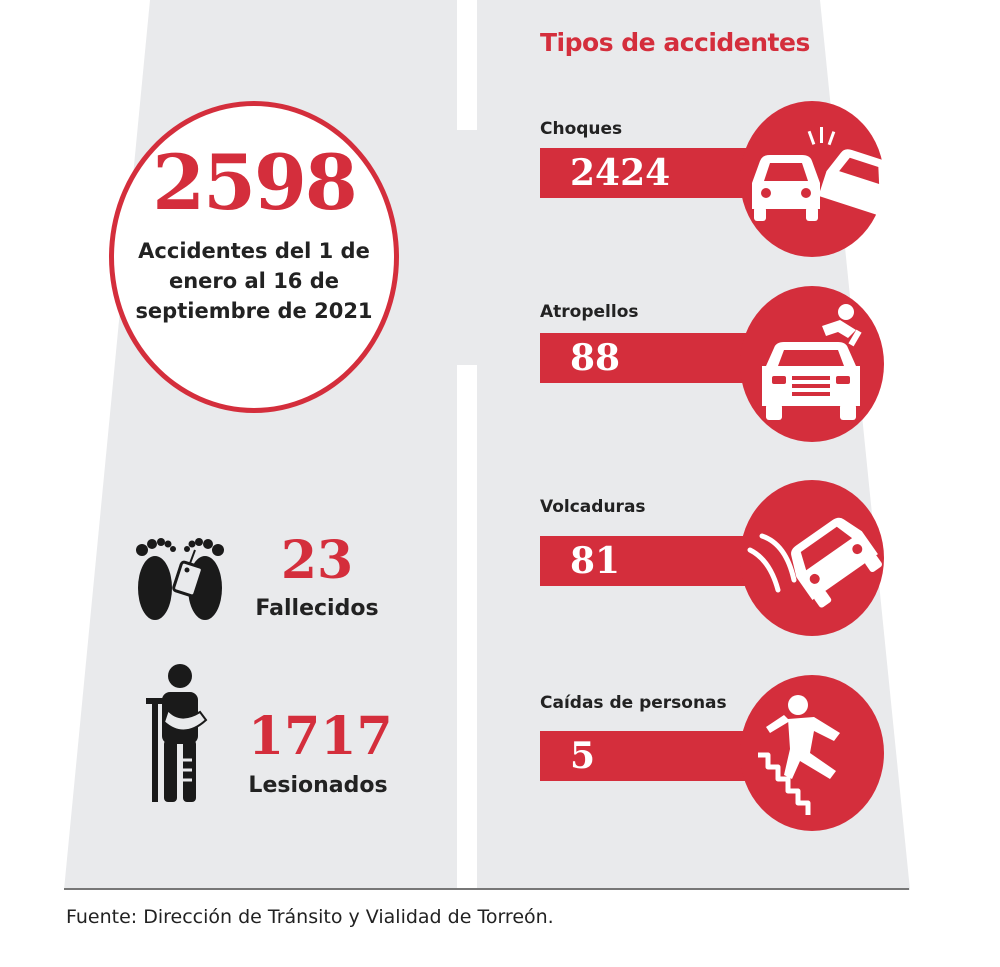 This screenshot has width=1000, height=967. What do you see at coordinates (799, 755) in the screenshot?
I see `person-falling-stairs-icon` at bounding box center [799, 755].